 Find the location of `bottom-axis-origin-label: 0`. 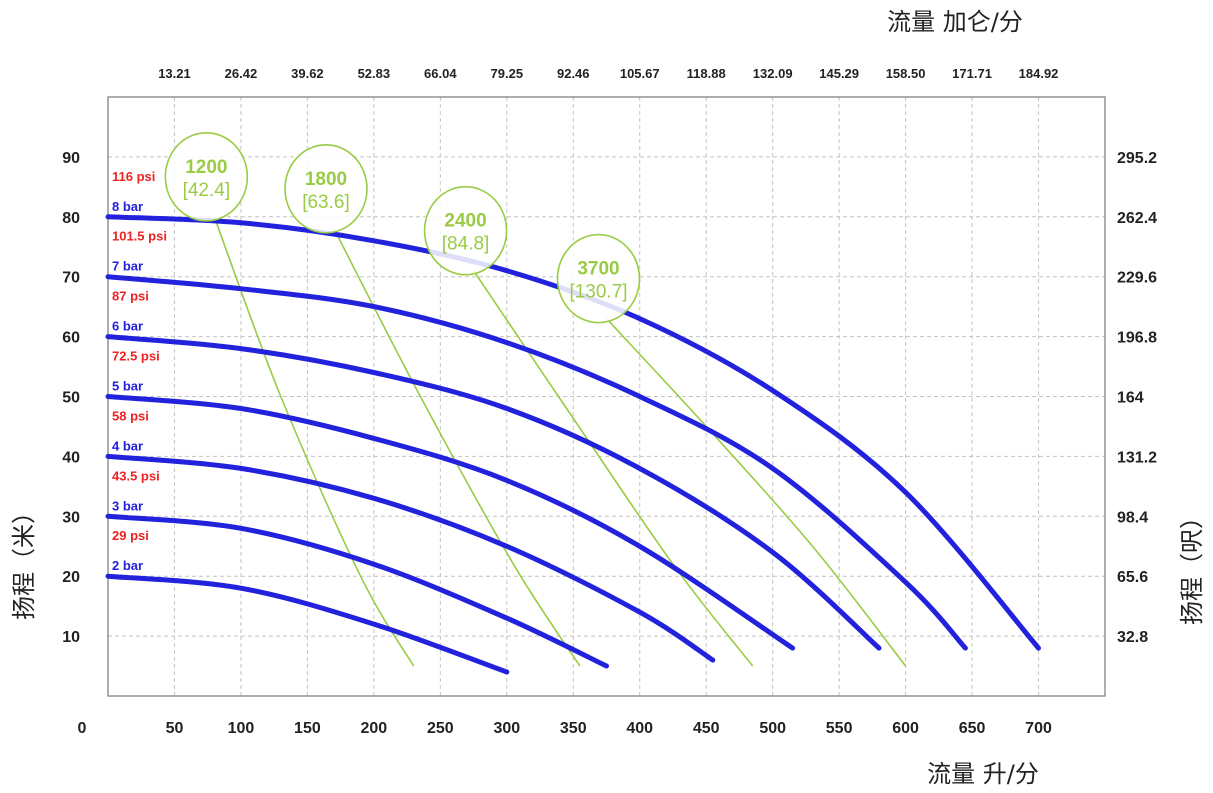

bottom-axis-origin-label: 0 is located at coordinates (82, 728).